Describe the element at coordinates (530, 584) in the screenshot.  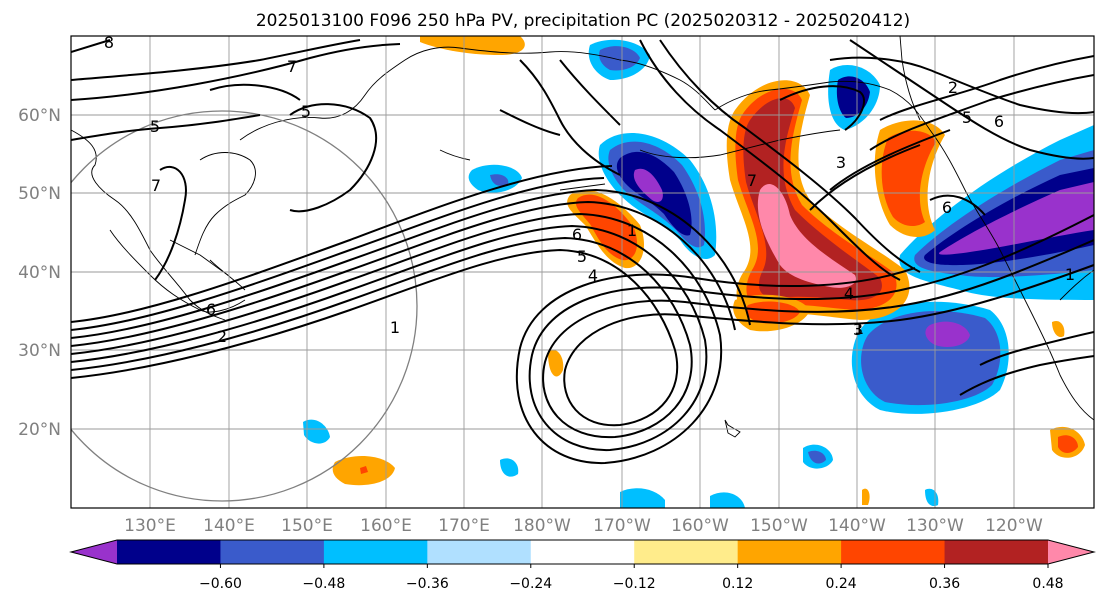
I see `colorbar-tick-label: −0.24` at that location.